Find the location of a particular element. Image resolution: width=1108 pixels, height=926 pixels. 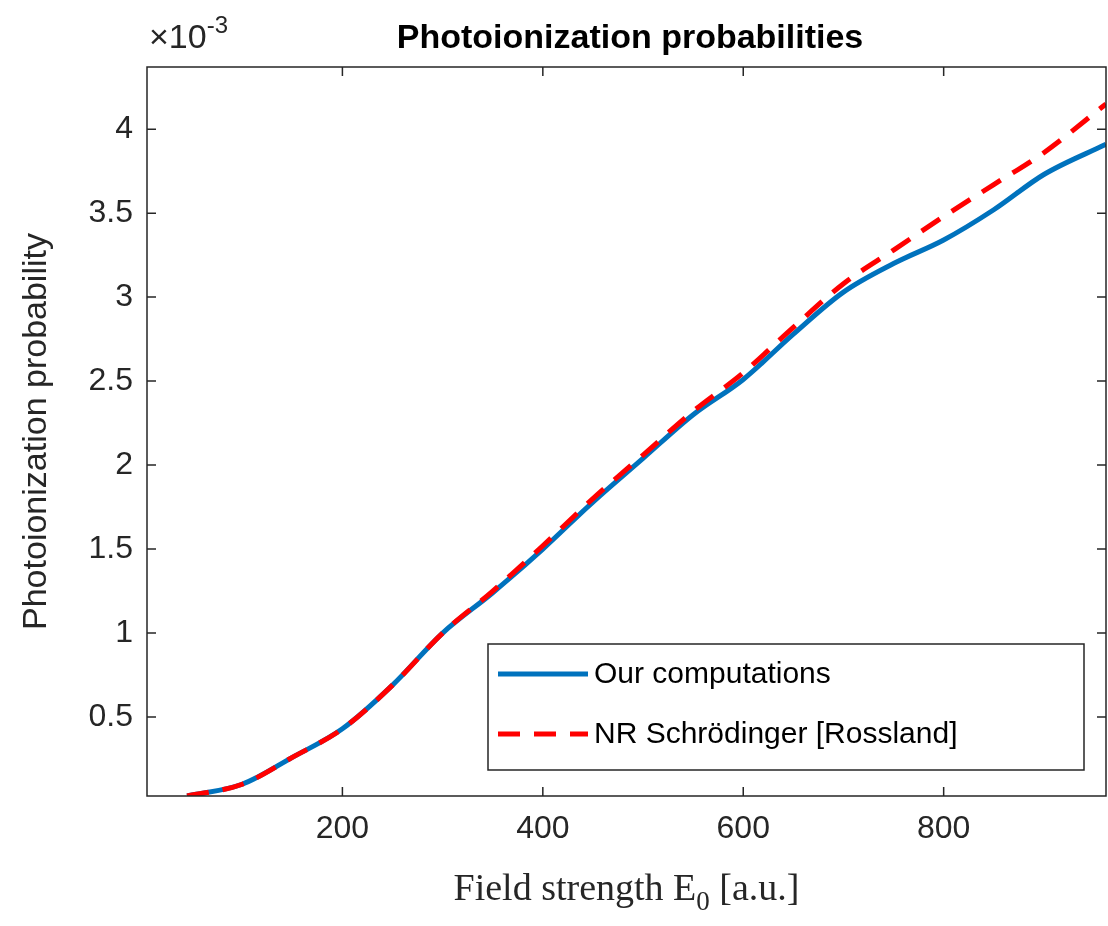

legend-label: NR Schrödinger [Rossland] is located at coordinates (776, 733).